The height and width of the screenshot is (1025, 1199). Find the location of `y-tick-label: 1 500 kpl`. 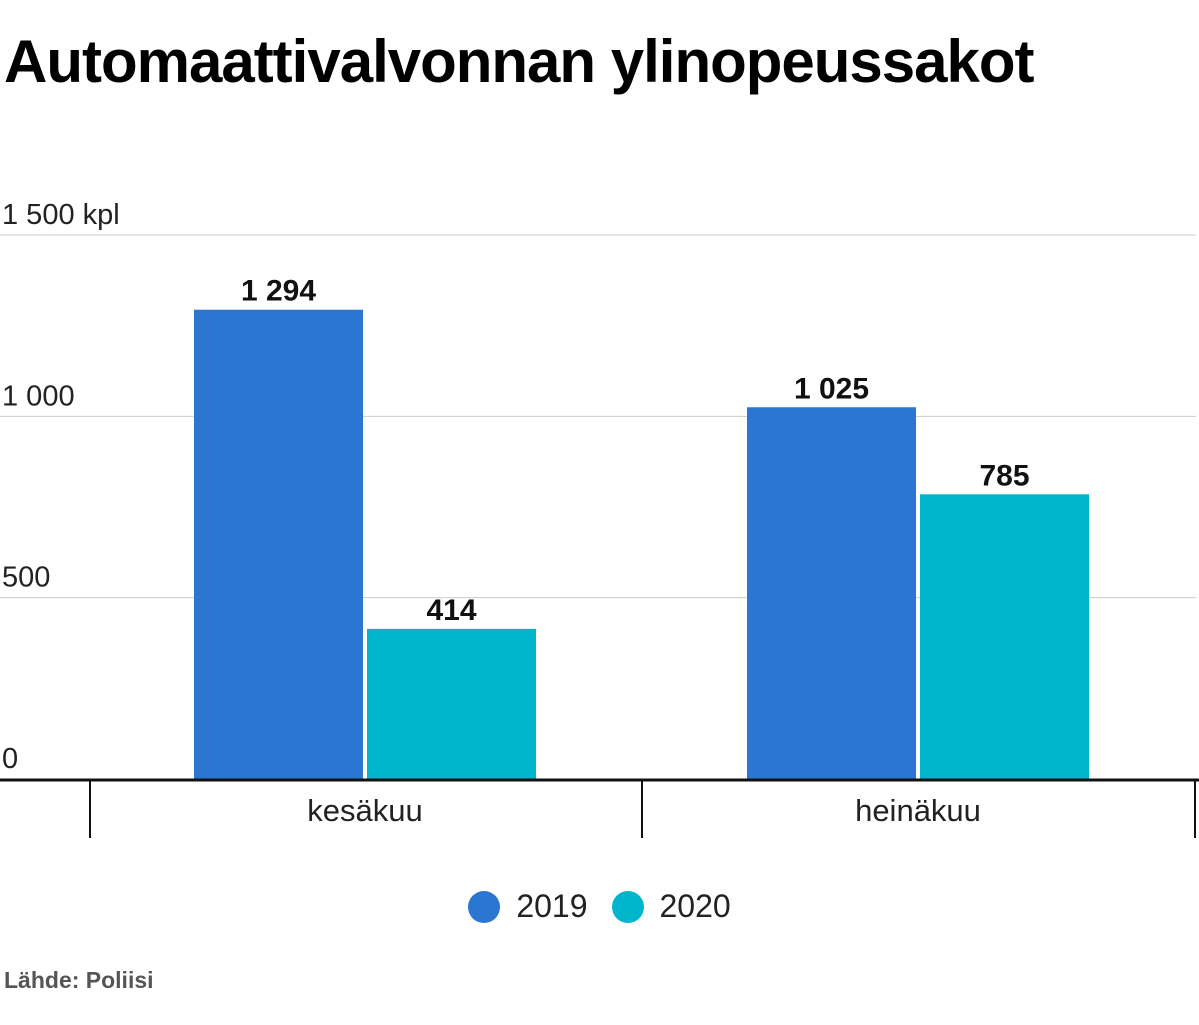

y-tick-label: 1 500 kpl is located at coordinates (61, 215).